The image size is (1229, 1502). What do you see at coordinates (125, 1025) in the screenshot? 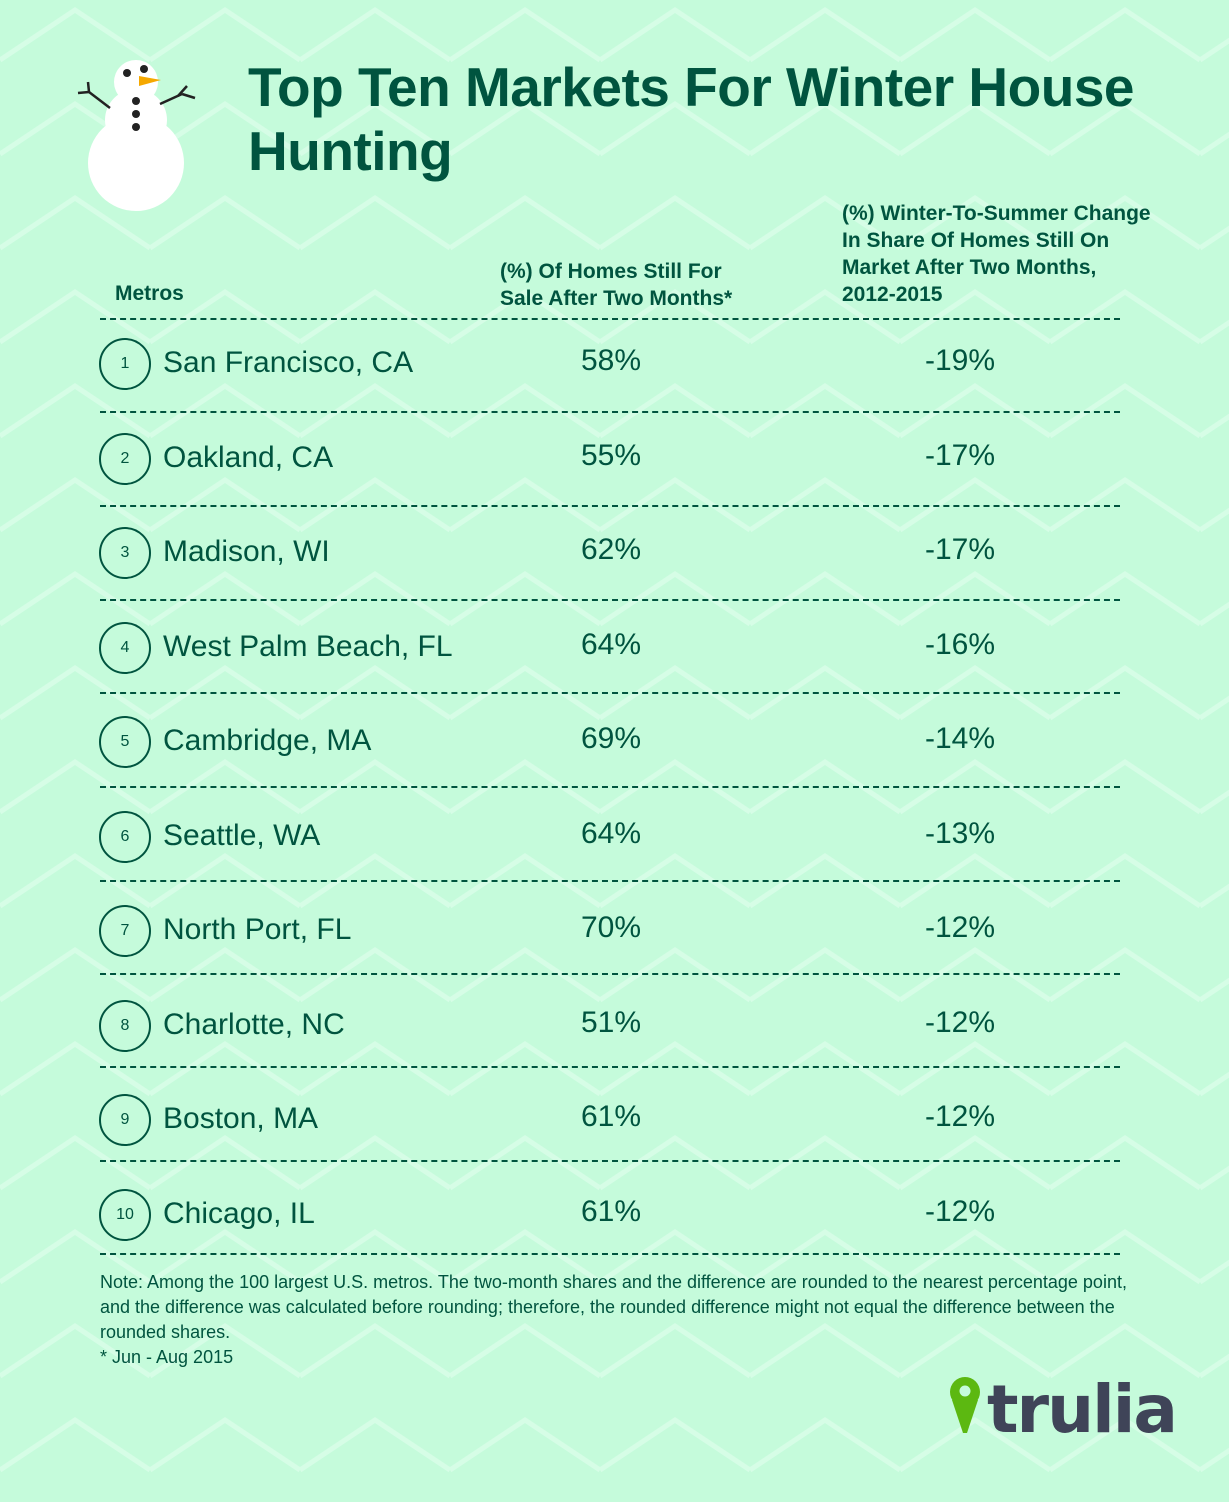
I see `rank-badge: 8` at bounding box center [125, 1025].